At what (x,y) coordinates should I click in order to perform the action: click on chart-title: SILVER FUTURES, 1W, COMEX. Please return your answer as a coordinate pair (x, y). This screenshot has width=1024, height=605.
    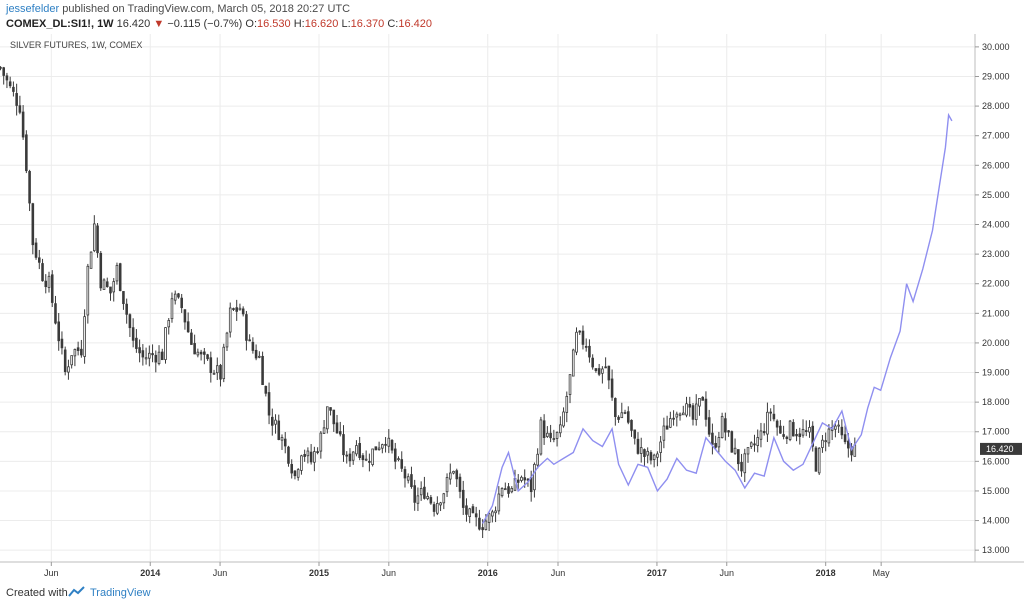
    Looking at the image, I should click on (76, 45).